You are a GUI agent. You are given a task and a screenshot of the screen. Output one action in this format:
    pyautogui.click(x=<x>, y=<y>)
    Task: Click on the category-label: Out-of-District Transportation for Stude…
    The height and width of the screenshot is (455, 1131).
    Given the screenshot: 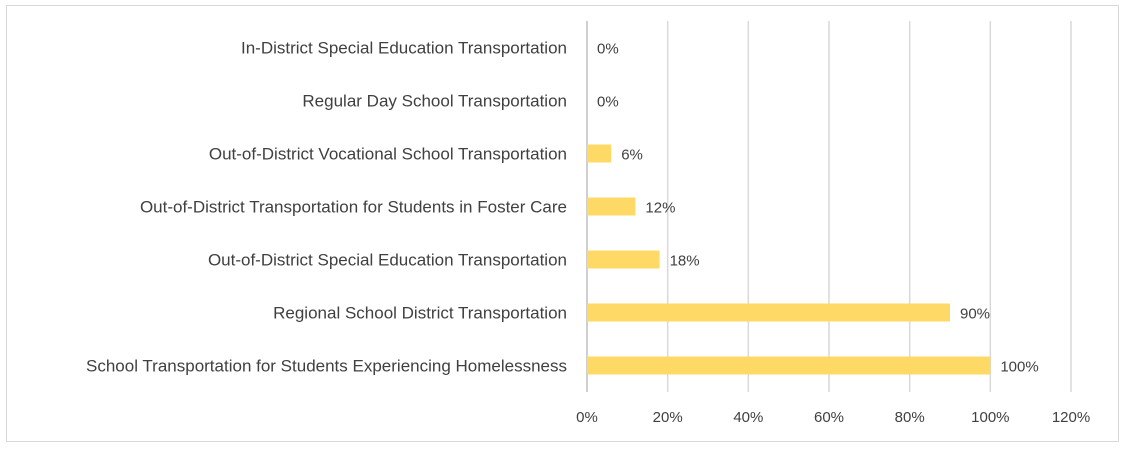 What is the action you would take?
    pyautogui.click(x=353, y=207)
    